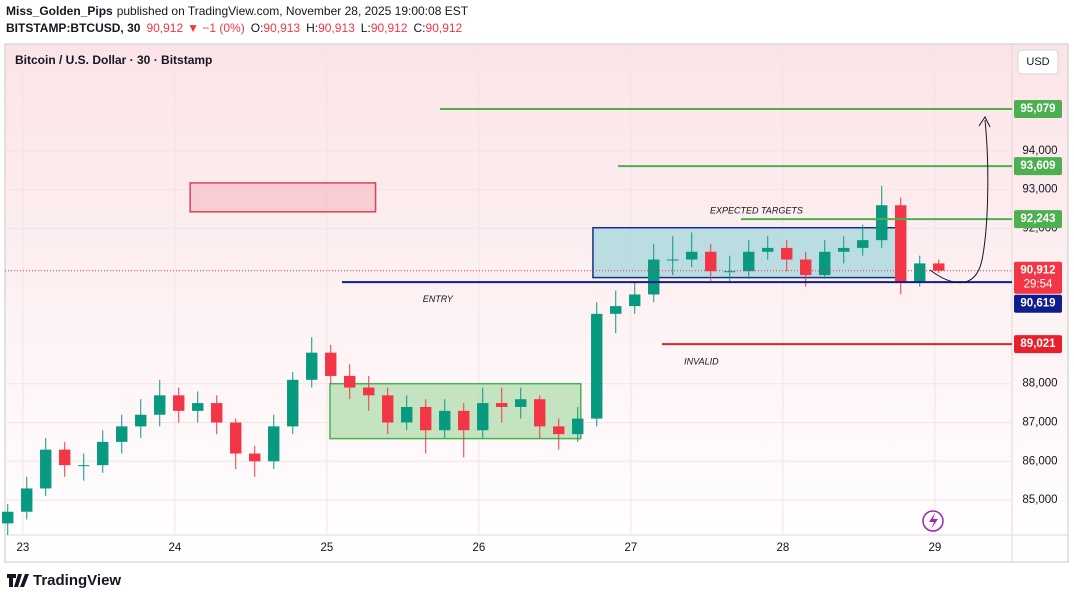 Image resolution: width=1074 pixels, height=599 pixels. Describe the element at coordinates (312, 28) in the screenshot. I see `ohlc-label: H:` at that location.